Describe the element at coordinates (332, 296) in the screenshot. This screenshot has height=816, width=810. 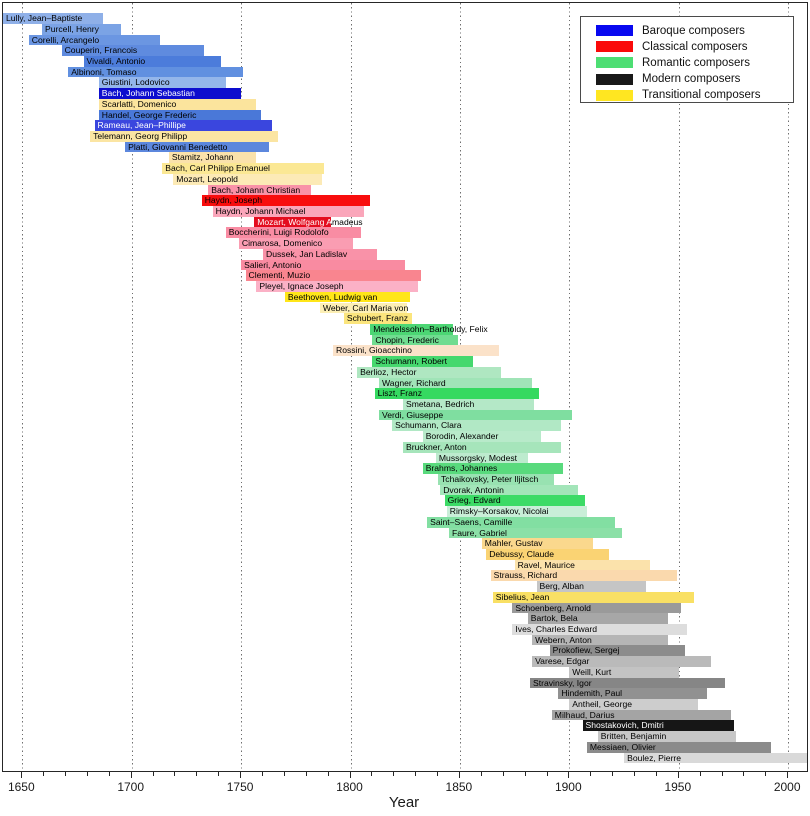
I see `composer-label: Beethoven, Ludwig van` at that location.